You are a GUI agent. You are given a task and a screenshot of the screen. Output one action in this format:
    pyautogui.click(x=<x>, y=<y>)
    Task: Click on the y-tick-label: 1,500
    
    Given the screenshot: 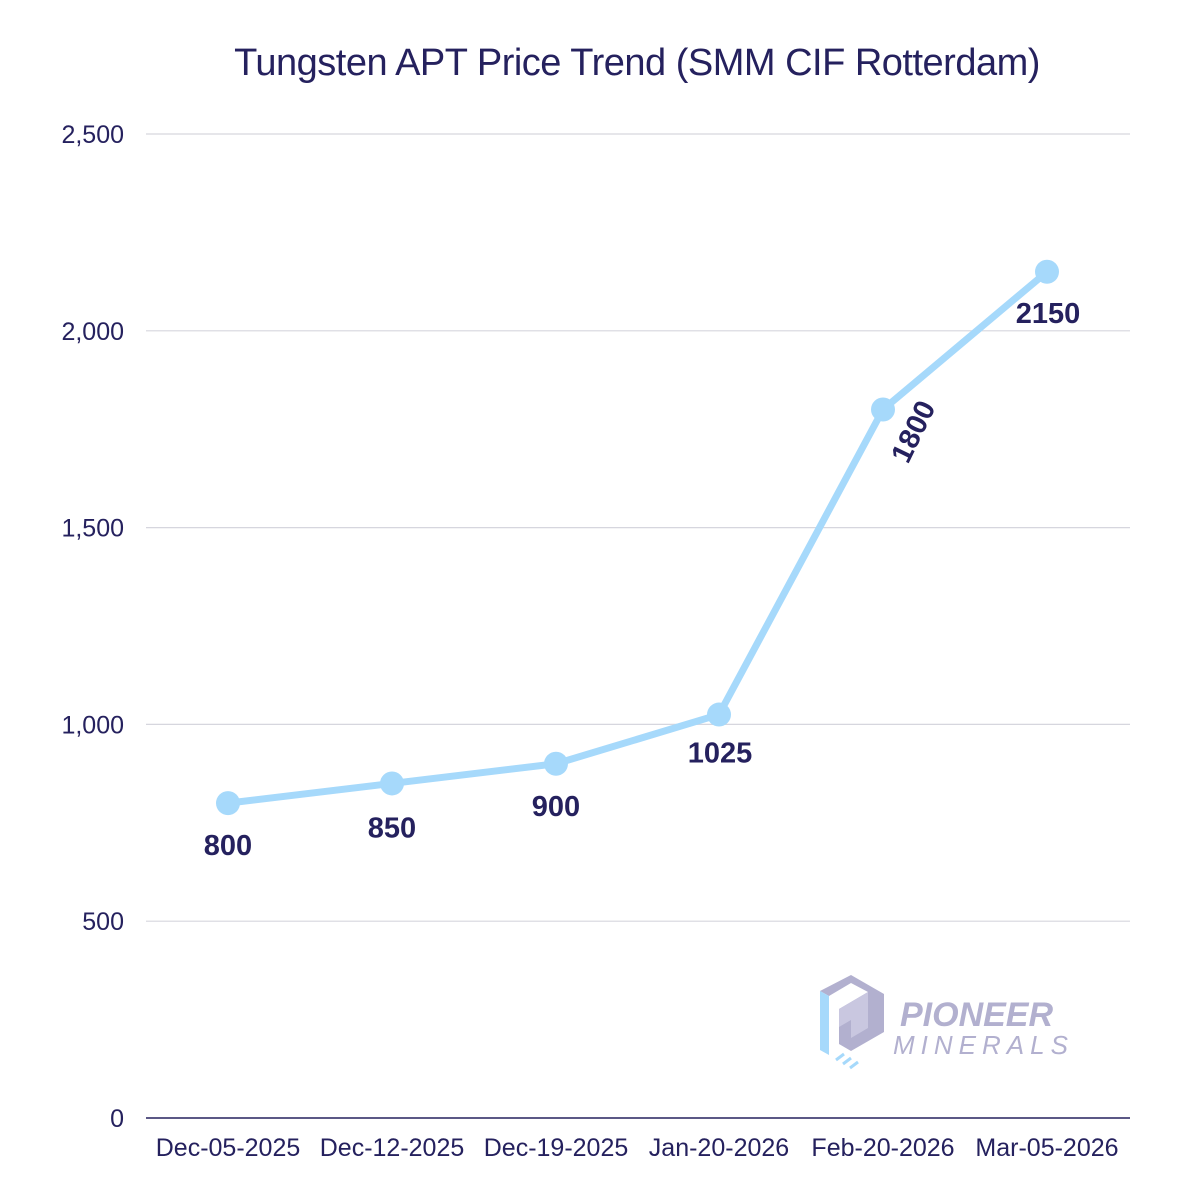 What is the action you would take?
    pyautogui.click(x=92, y=529)
    